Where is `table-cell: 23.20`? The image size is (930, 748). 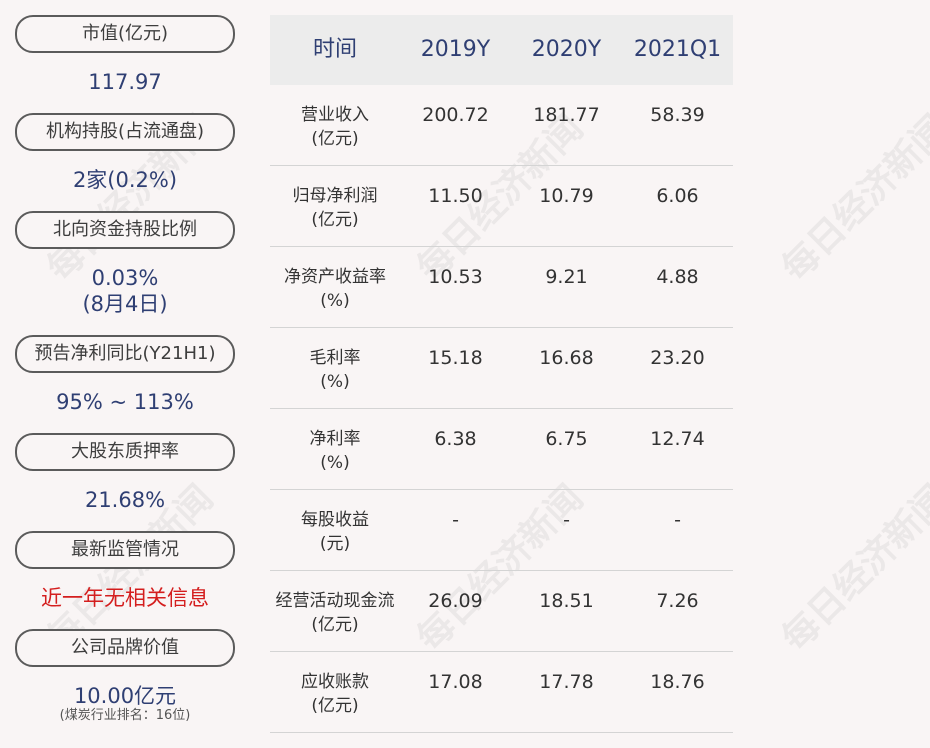
table-cell: 23.20 is located at coordinates (677, 358).